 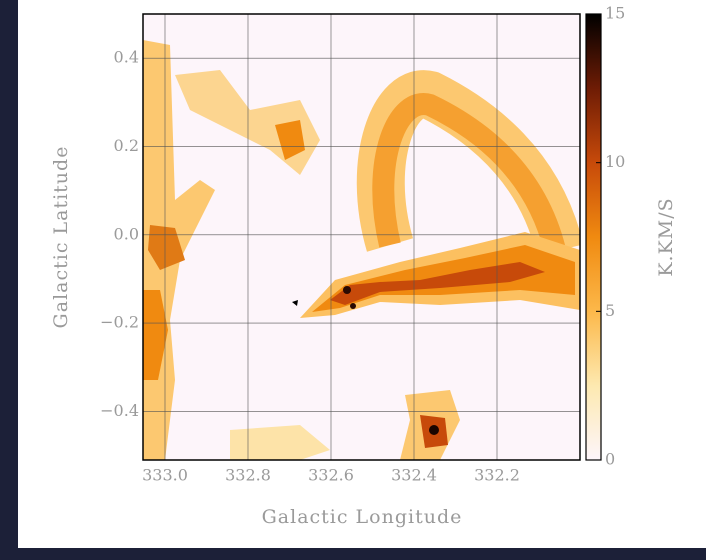 What do you see at coordinates (61, 237) in the screenshot?
I see `y-axis-label: Galactic Latitude` at bounding box center [61, 237].